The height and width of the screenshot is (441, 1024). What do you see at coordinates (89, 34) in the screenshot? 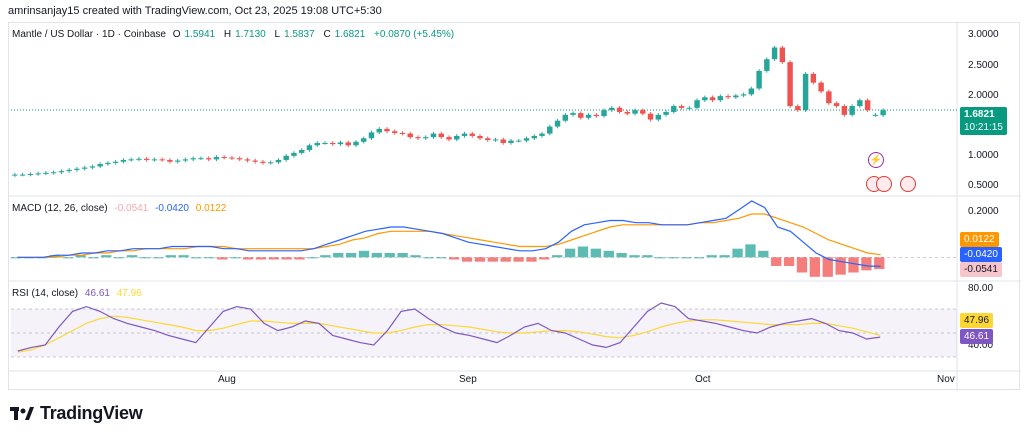
I see `symbol-name: Mantle / US Dollar · 1D · Coinbase` at bounding box center [89, 34].